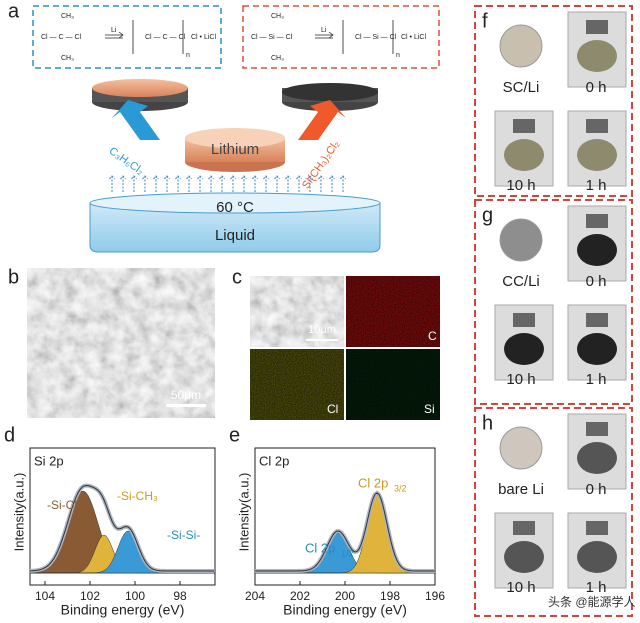 The image size is (640, 623). Describe the element at coordinates (347, 553) in the screenshot. I see `peak-label: 1/2` at that location.